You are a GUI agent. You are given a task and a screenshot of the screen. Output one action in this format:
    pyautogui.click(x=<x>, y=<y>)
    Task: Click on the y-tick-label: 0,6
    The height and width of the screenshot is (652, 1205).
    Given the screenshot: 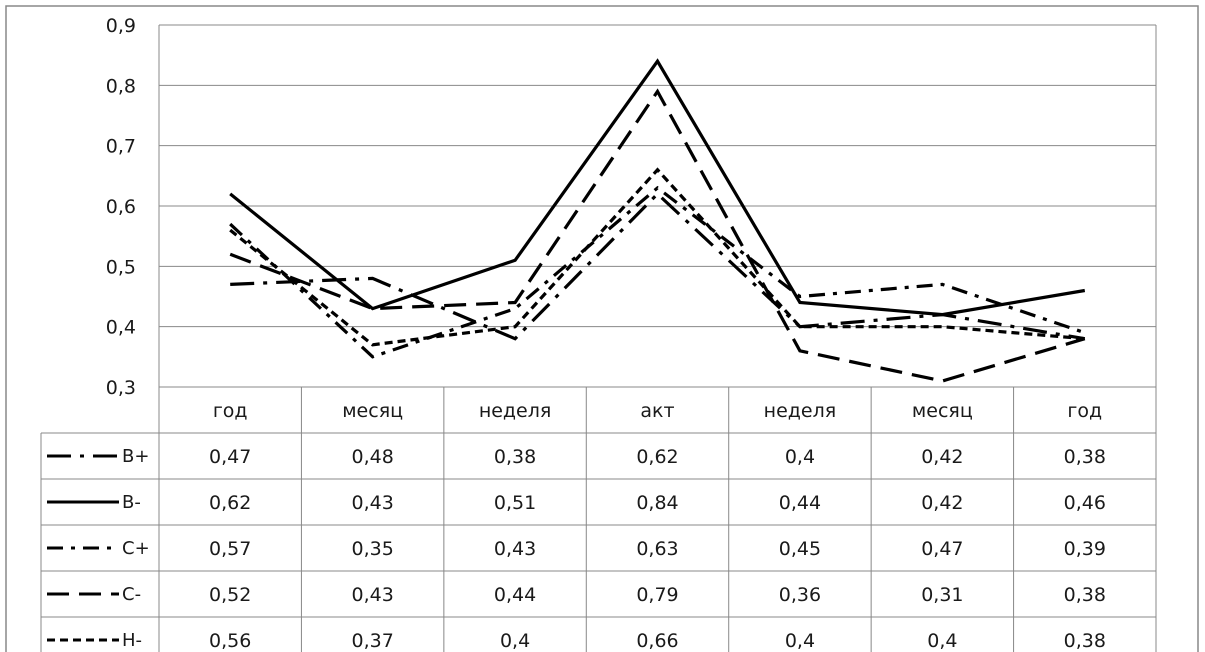 What is the action you would take?
    pyautogui.click(x=121, y=207)
    